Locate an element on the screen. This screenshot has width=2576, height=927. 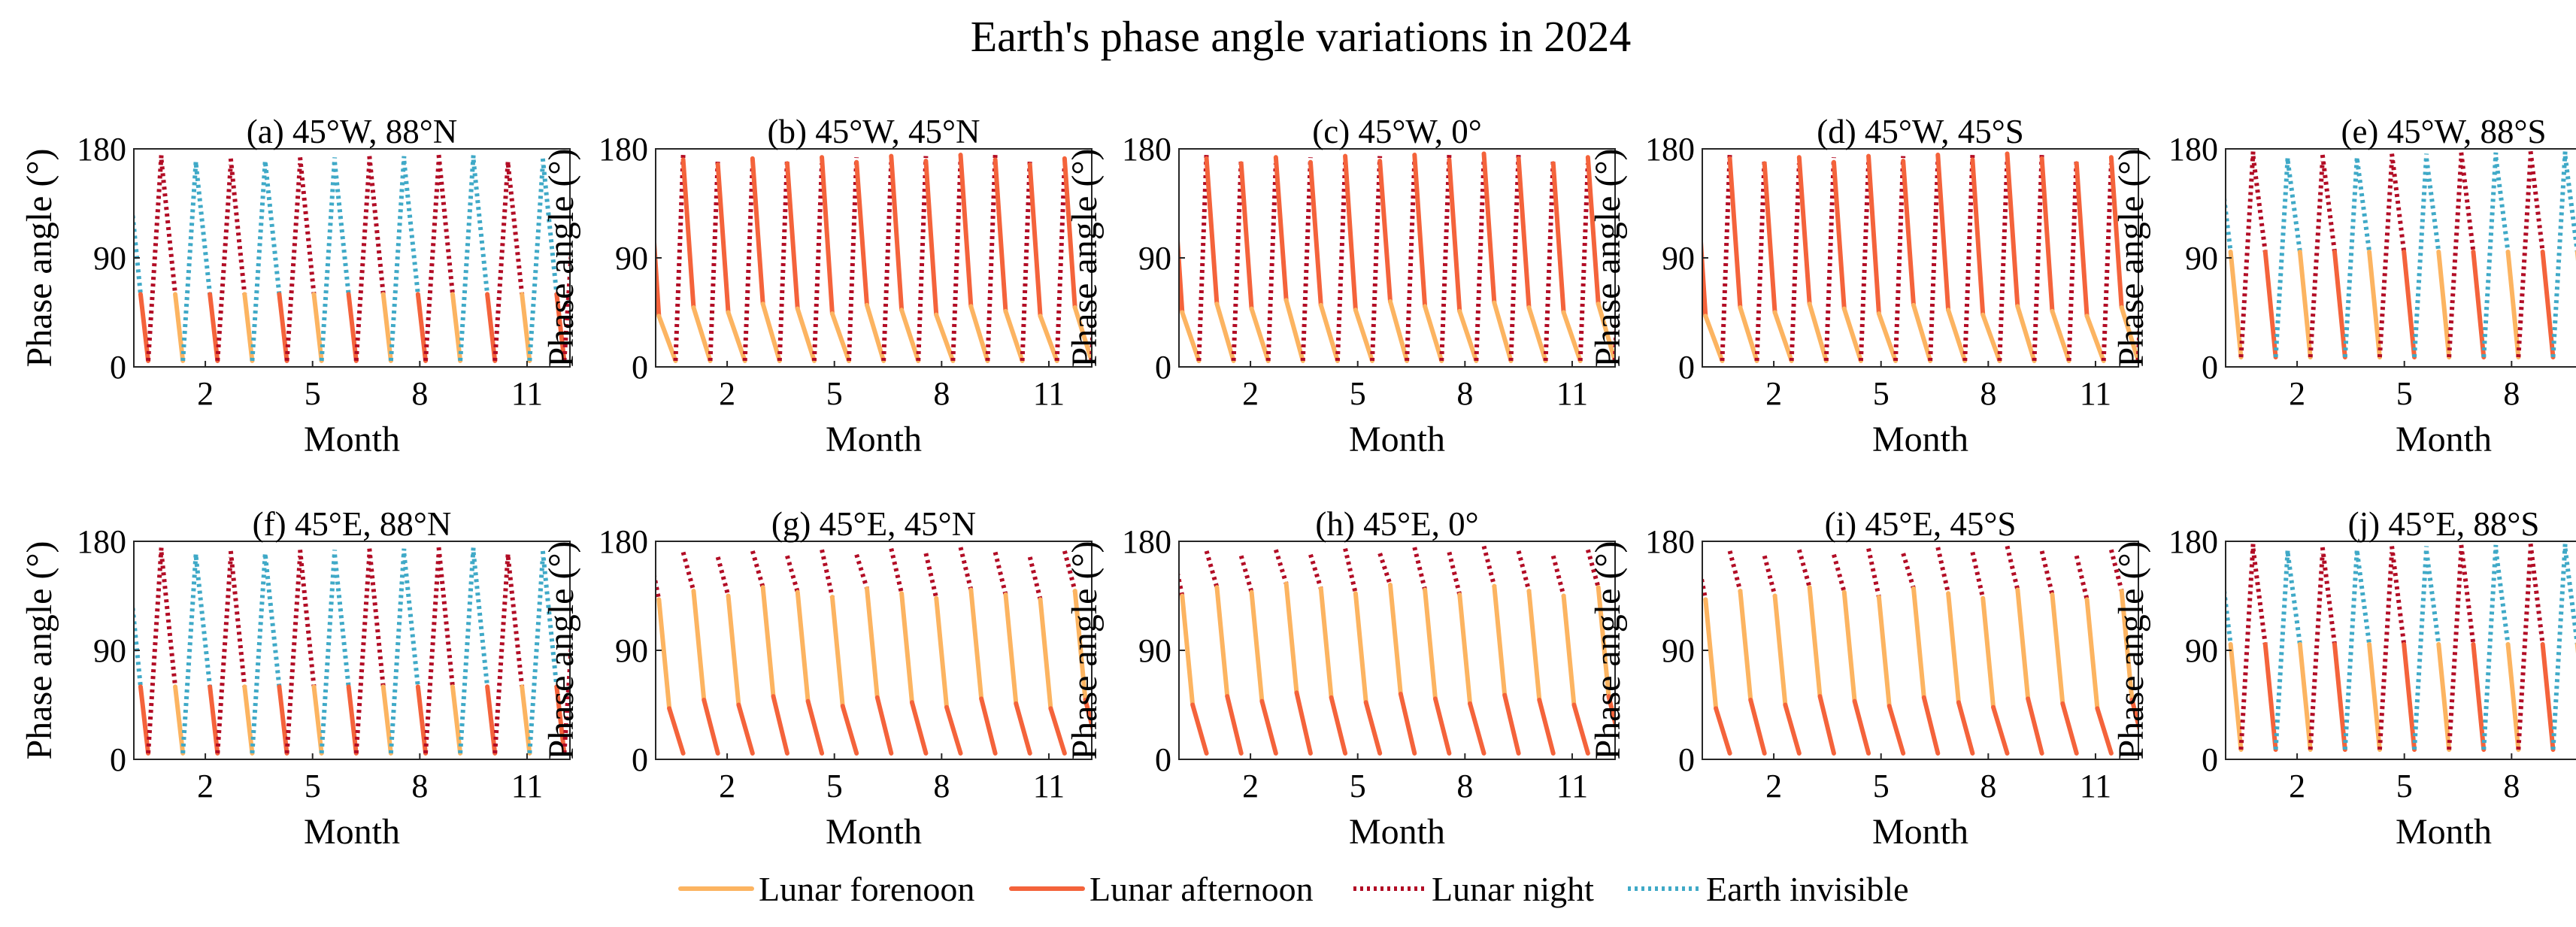
x-tick-label: 5 is located at coordinates (313, 393).